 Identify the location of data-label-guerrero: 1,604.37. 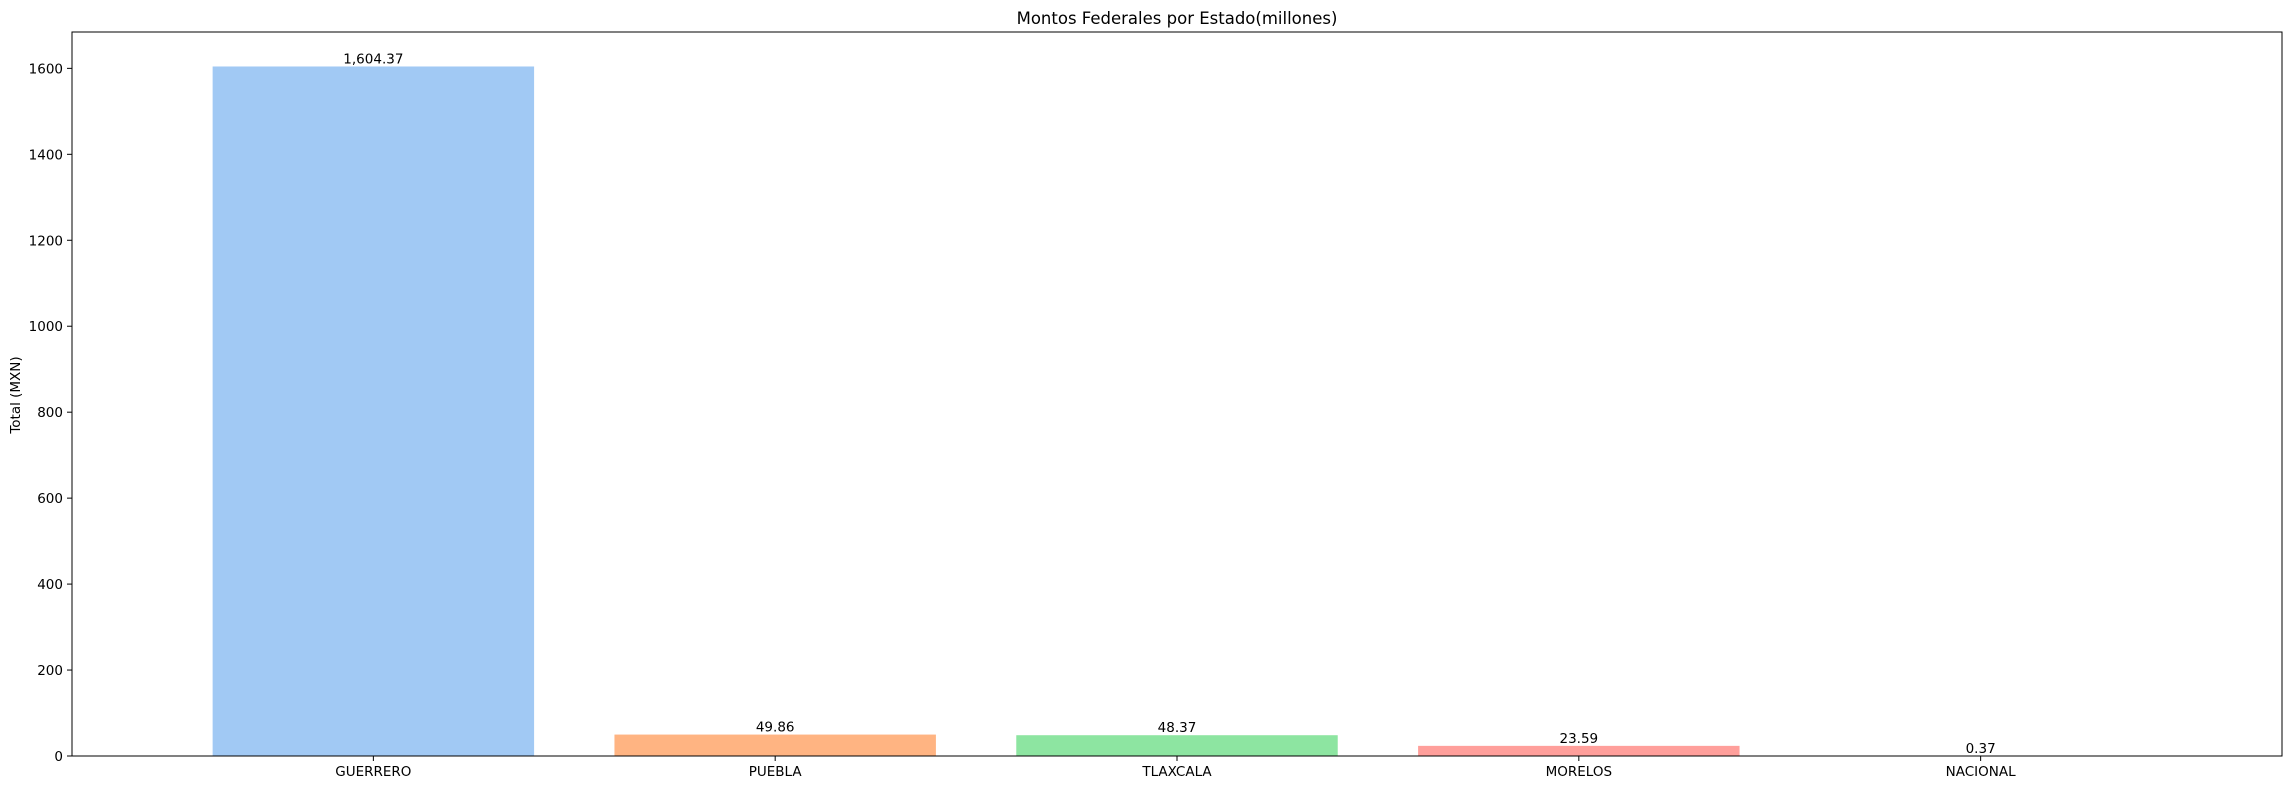
(373, 59).